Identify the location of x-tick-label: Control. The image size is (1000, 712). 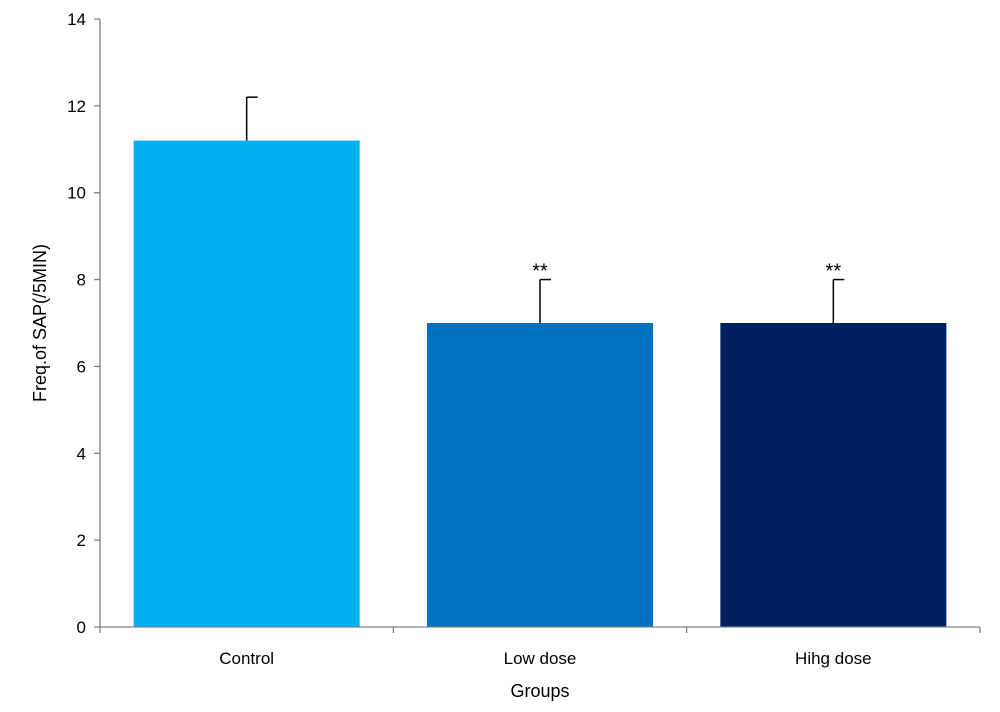
(246, 658).